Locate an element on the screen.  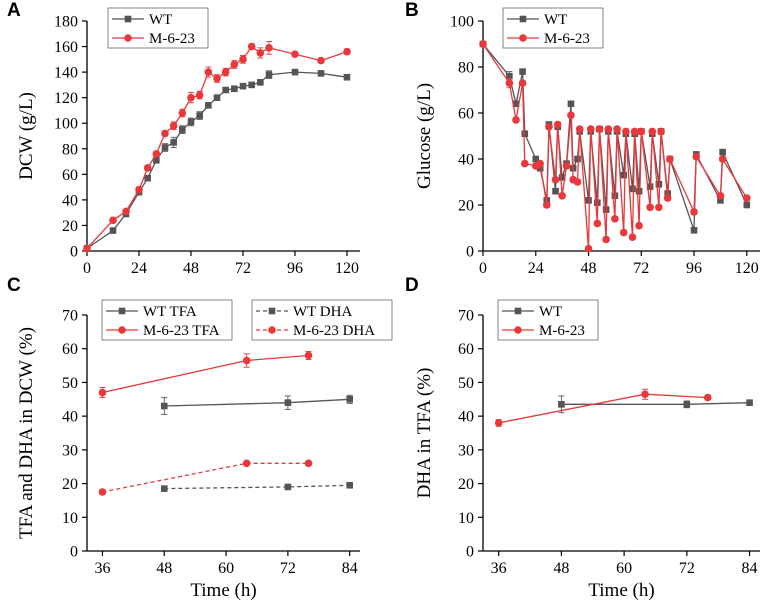
y-tick-label: 100 is located at coordinates (66, 124).